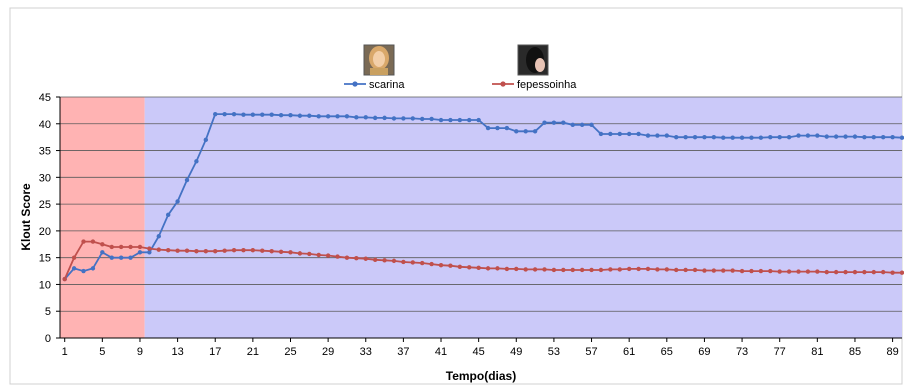  What do you see at coordinates (379, 71) in the screenshot?
I see `avatar-shoulders` at bounding box center [379, 71].